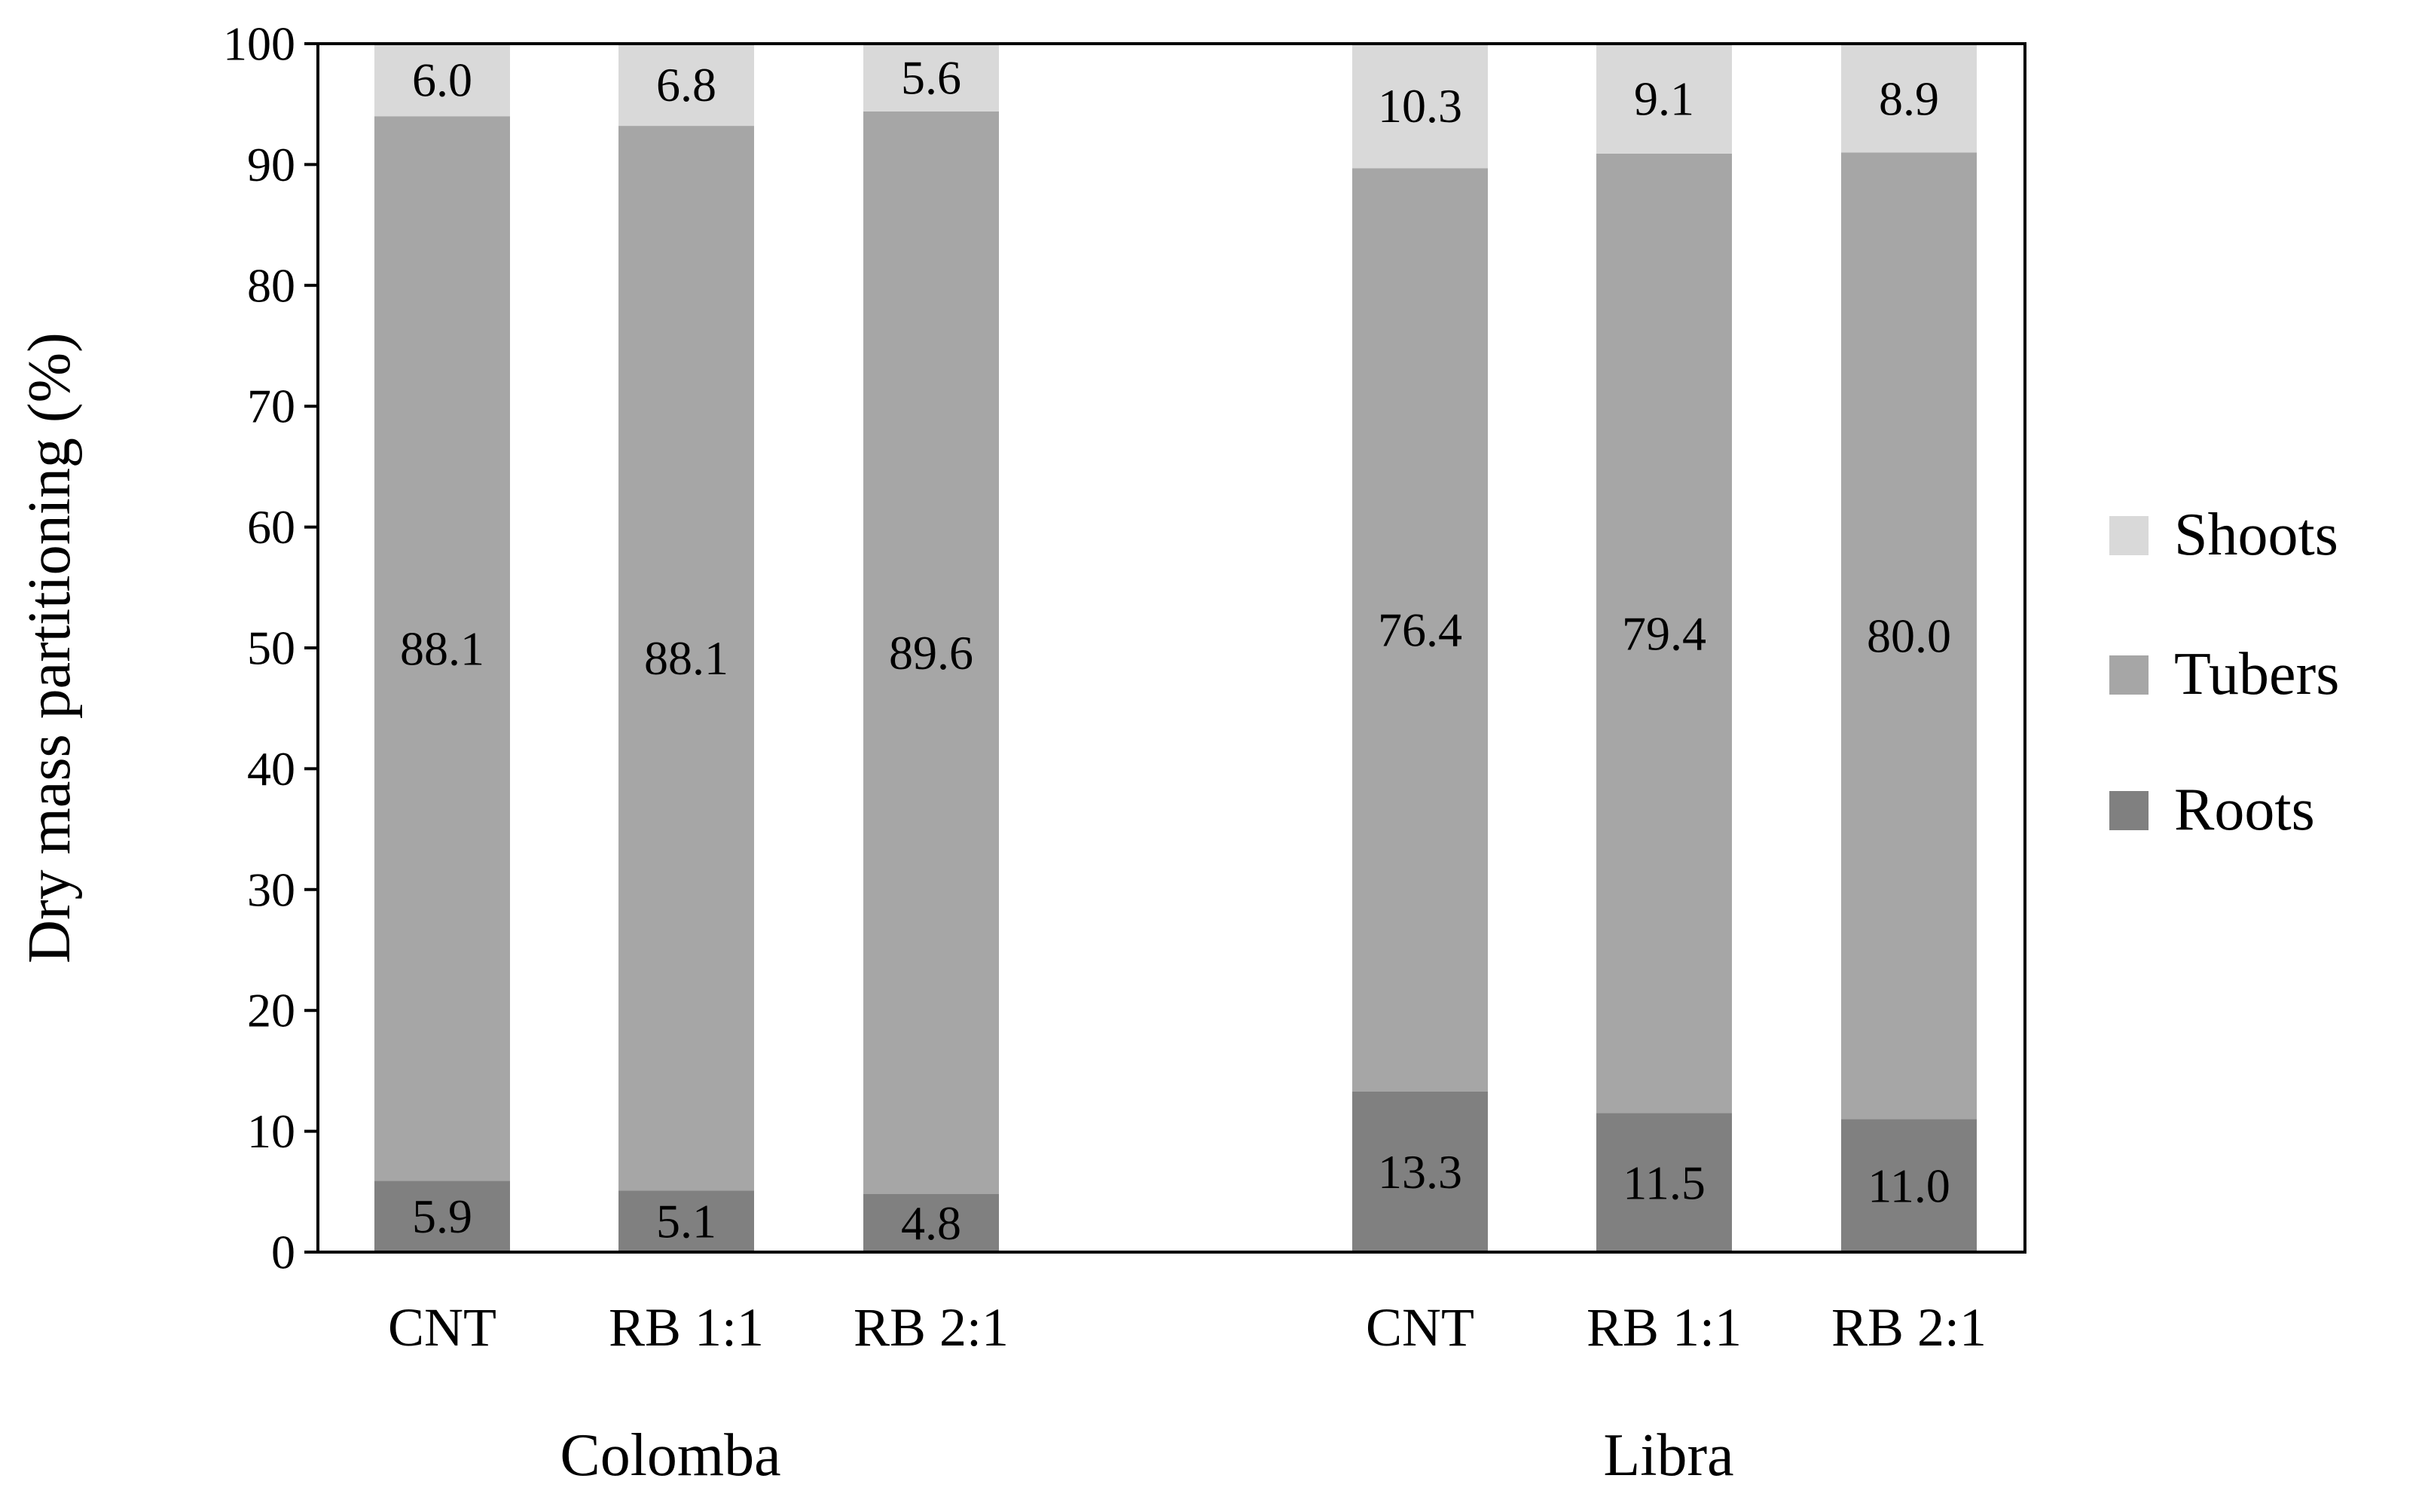 This screenshot has height=1512, width=2428. I want to click on data-label-shoots-libra-2: 9.1, so click(1664, 98).